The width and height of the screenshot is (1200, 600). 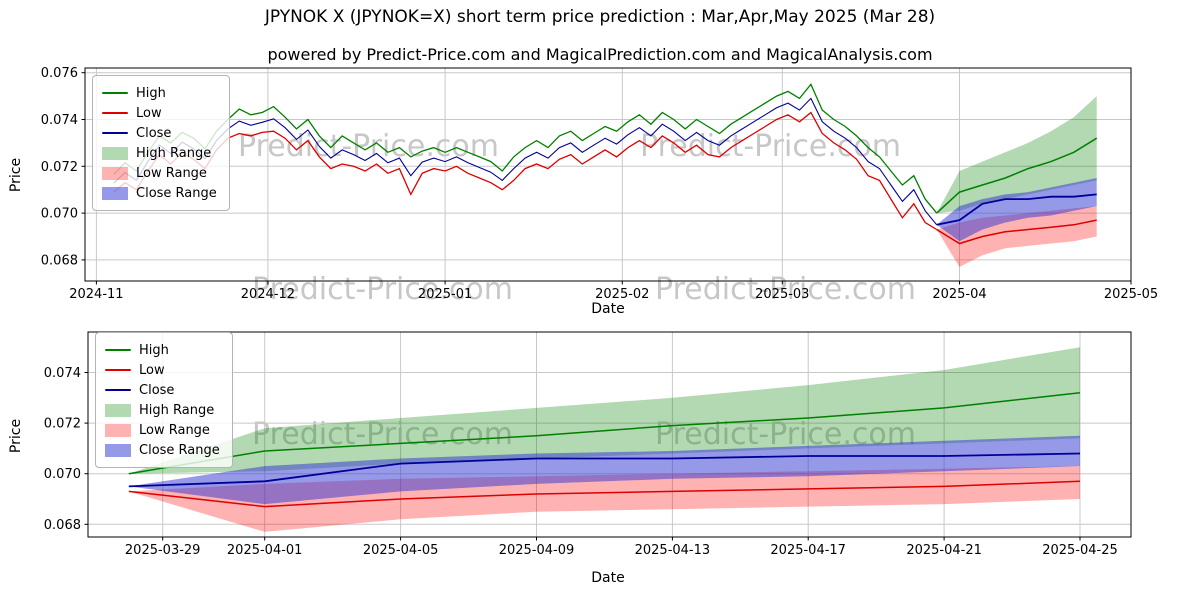 I want to click on history-low-line, so click(x=525, y=171).